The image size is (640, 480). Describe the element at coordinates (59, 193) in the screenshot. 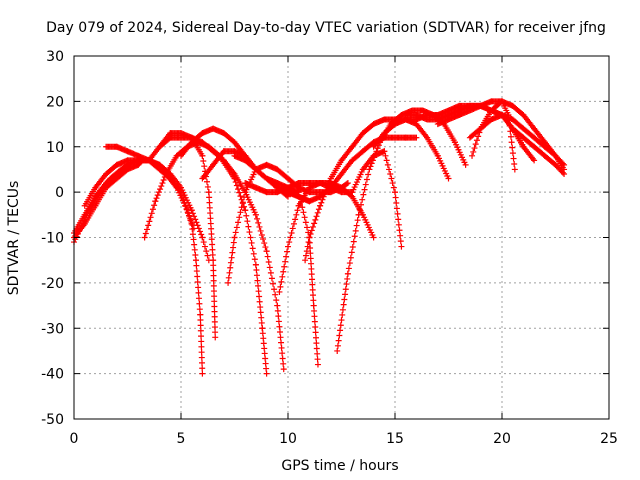

I see `y-tick-label: 0` at that location.